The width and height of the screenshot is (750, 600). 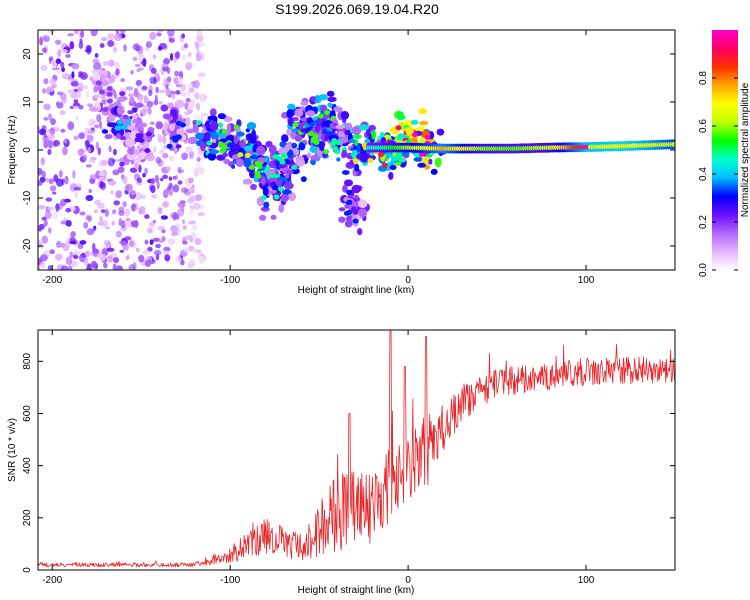 I want to click on spectrogram-ytick-label: 10, so click(x=27, y=102).